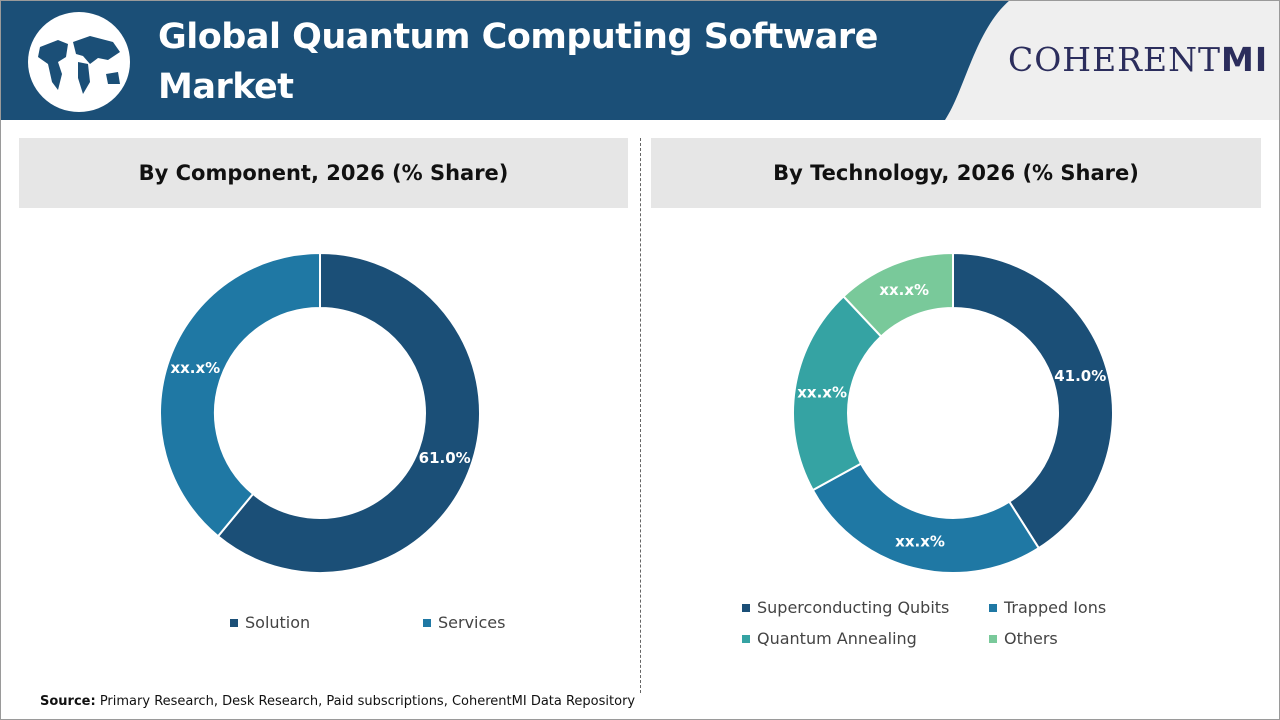  What do you see at coordinates (518, 37) in the screenshot?
I see `title-line-1: Global Quantum Computing Software` at bounding box center [518, 37].